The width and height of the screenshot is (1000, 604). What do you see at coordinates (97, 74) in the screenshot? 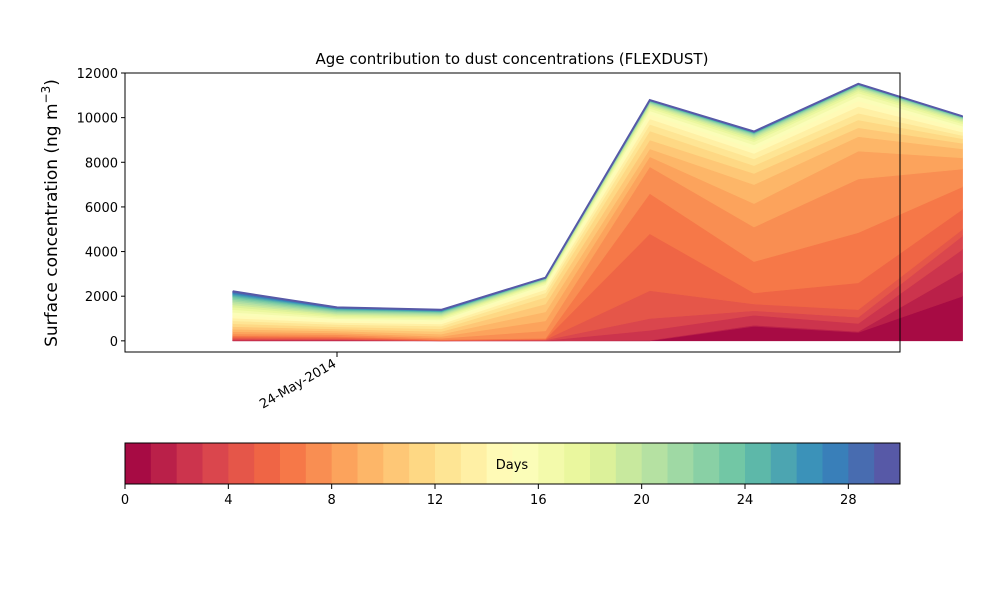
I see `y-tick-label: 12000` at bounding box center [97, 74].